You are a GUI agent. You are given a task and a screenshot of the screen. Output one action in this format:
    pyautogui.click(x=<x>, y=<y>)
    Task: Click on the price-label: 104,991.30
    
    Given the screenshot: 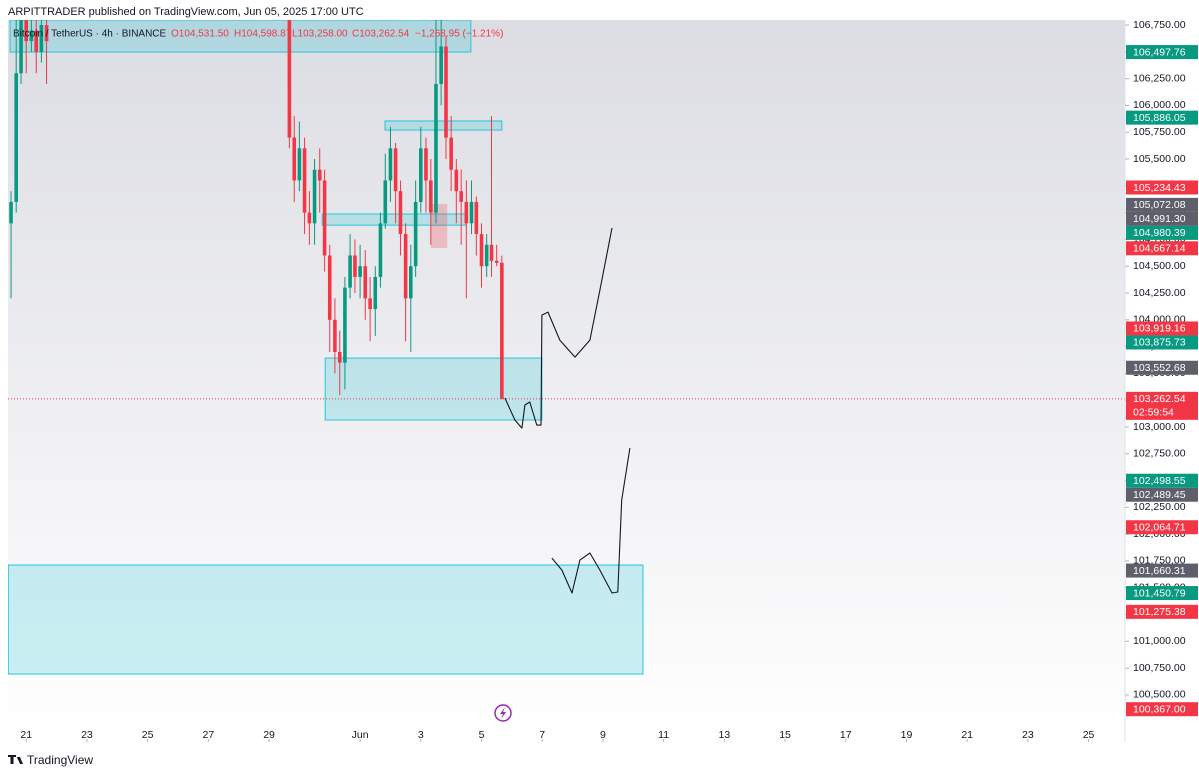 What is the action you would take?
    pyautogui.click(x=1159, y=219)
    